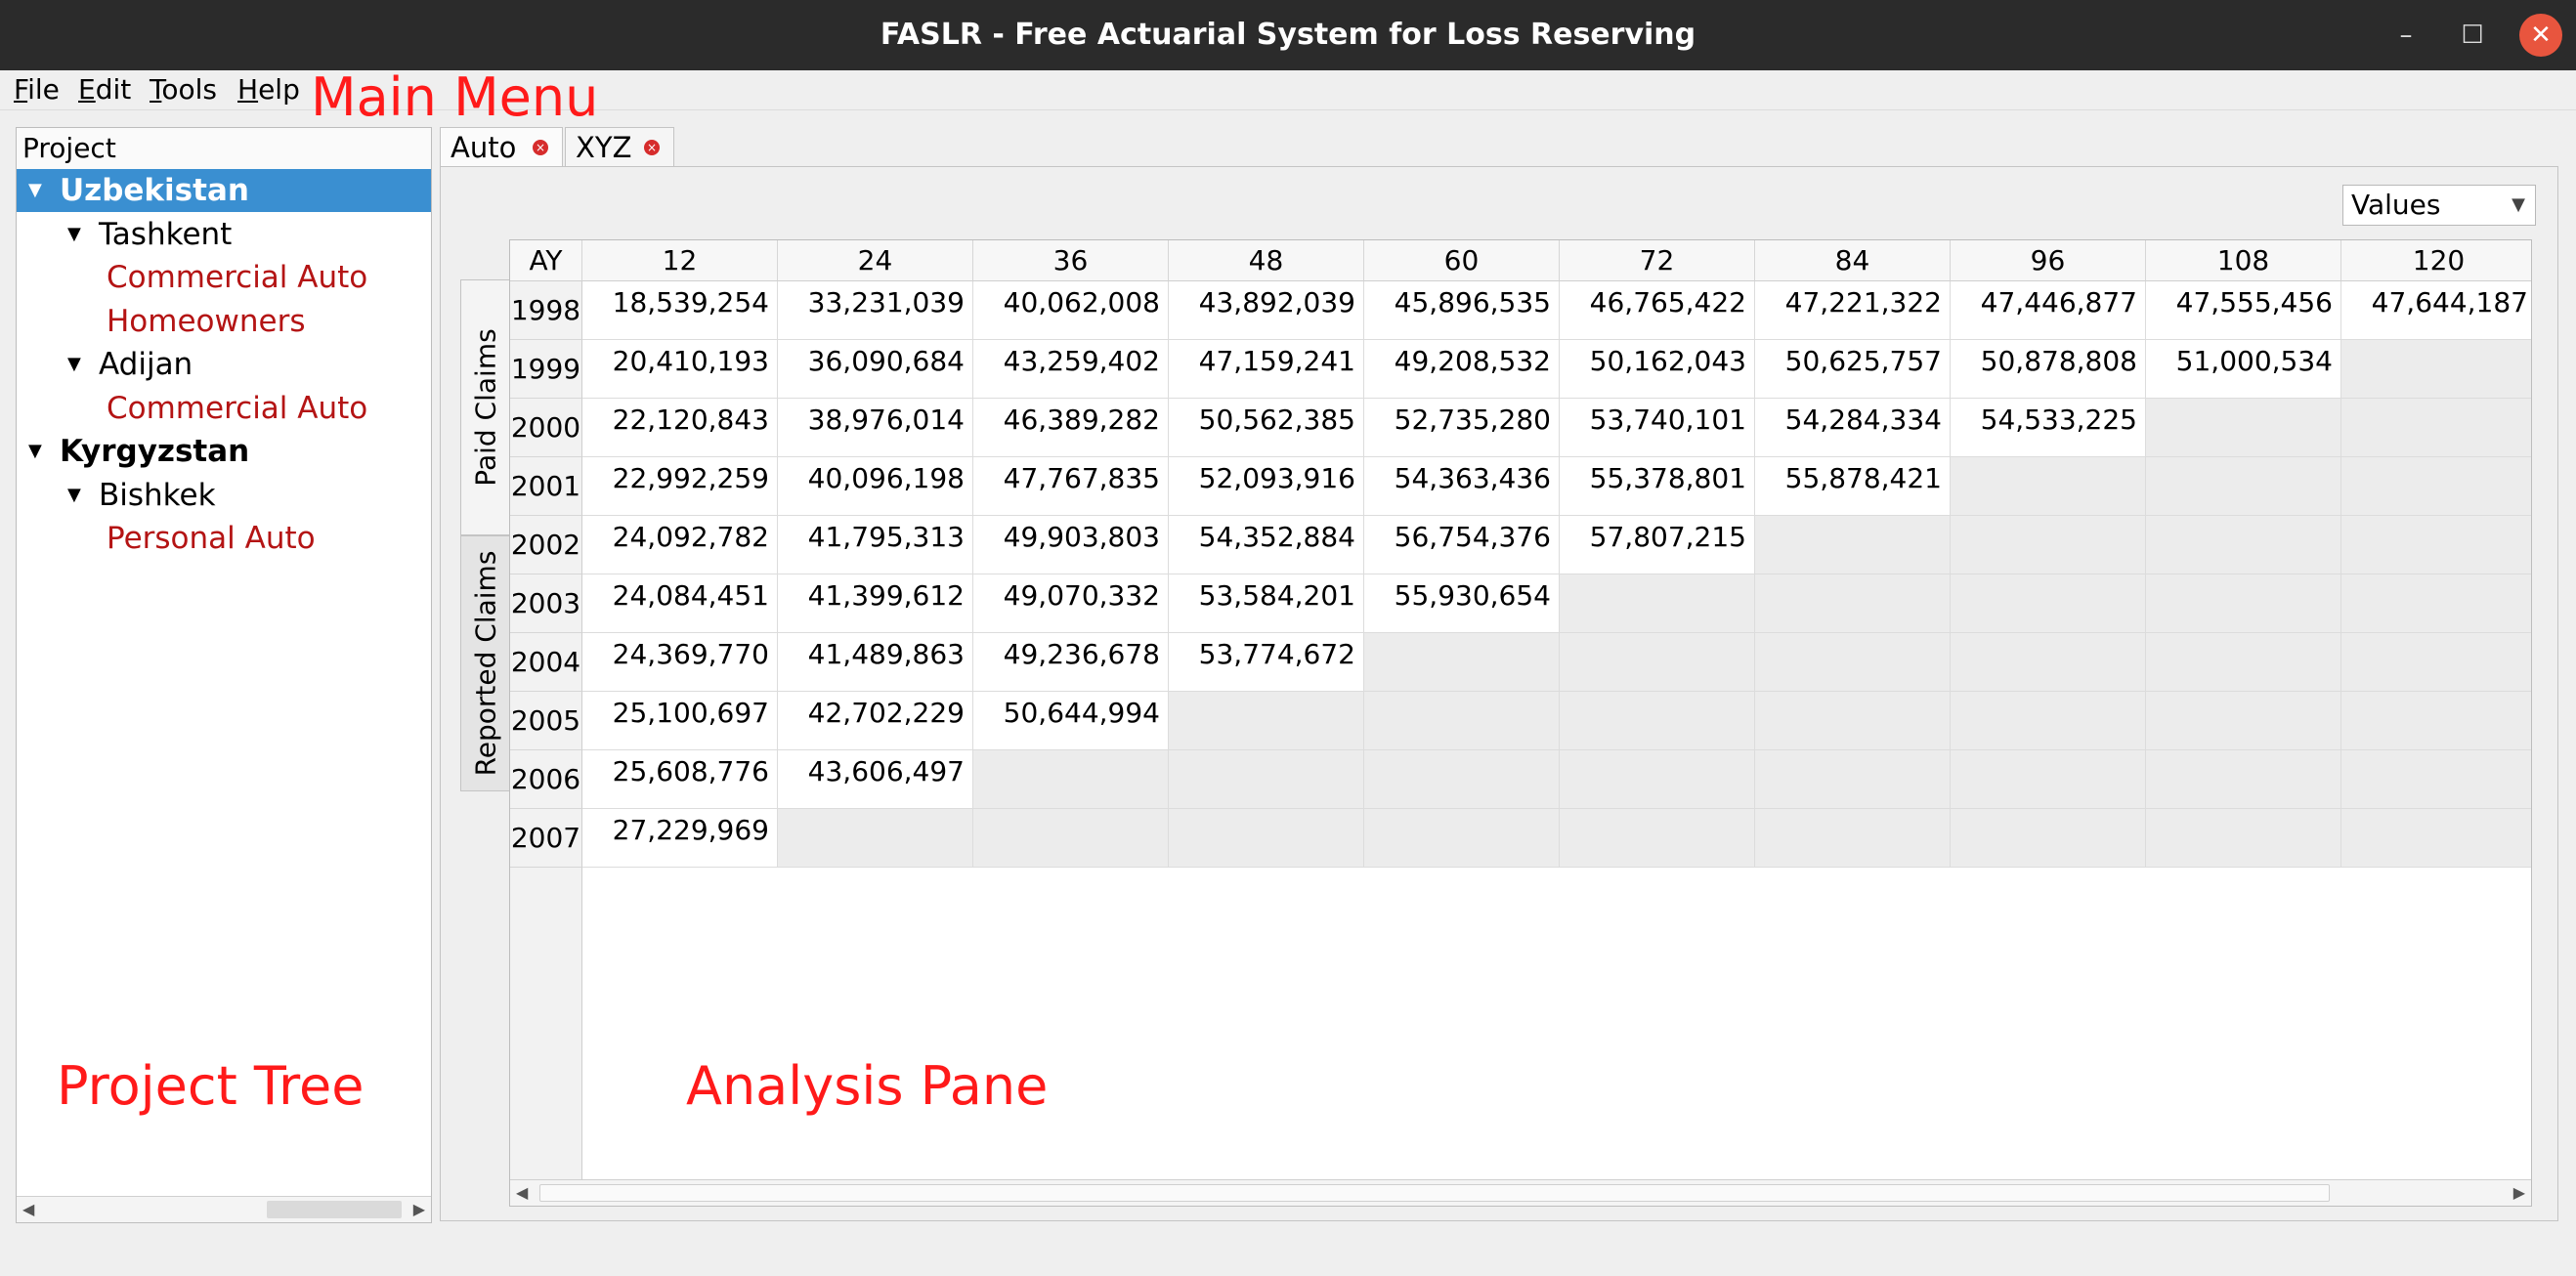 This screenshot has width=2576, height=1276. I want to click on row-header-ay: 2006, so click(546, 779).